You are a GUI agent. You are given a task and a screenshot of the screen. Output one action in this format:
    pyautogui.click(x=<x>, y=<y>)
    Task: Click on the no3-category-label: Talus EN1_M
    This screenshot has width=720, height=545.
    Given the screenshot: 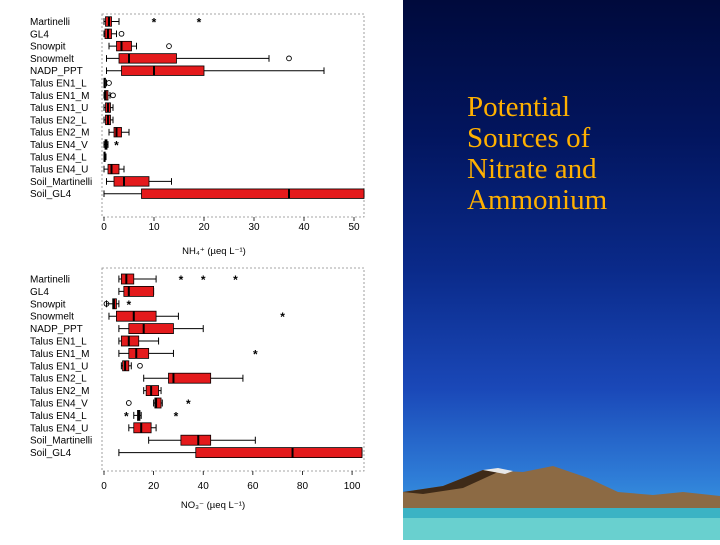 What is the action you would take?
    pyautogui.click(x=59, y=354)
    